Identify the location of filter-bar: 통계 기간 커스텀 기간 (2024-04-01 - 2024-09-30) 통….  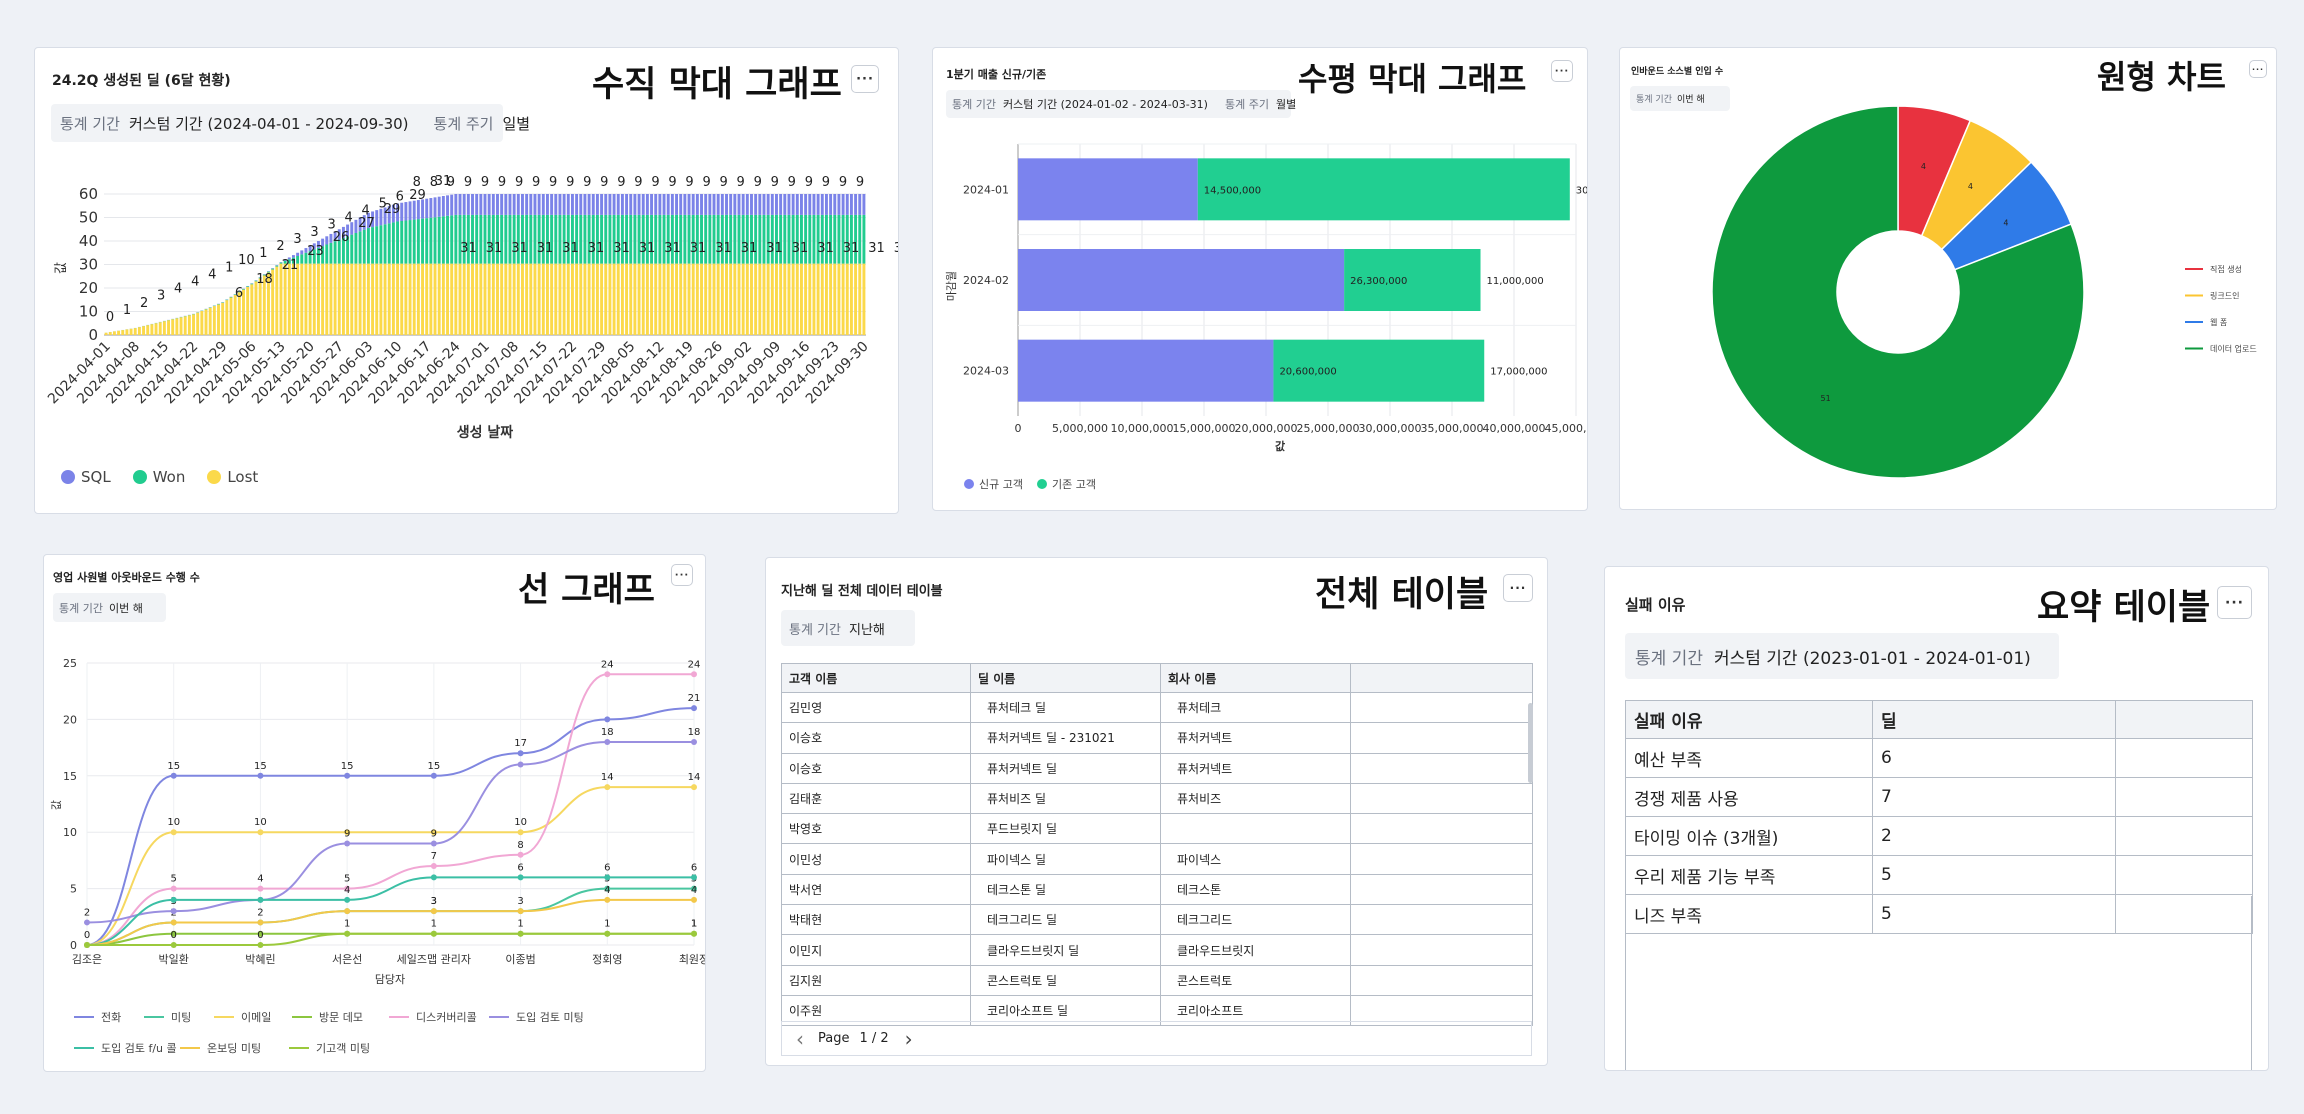
(290, 123).